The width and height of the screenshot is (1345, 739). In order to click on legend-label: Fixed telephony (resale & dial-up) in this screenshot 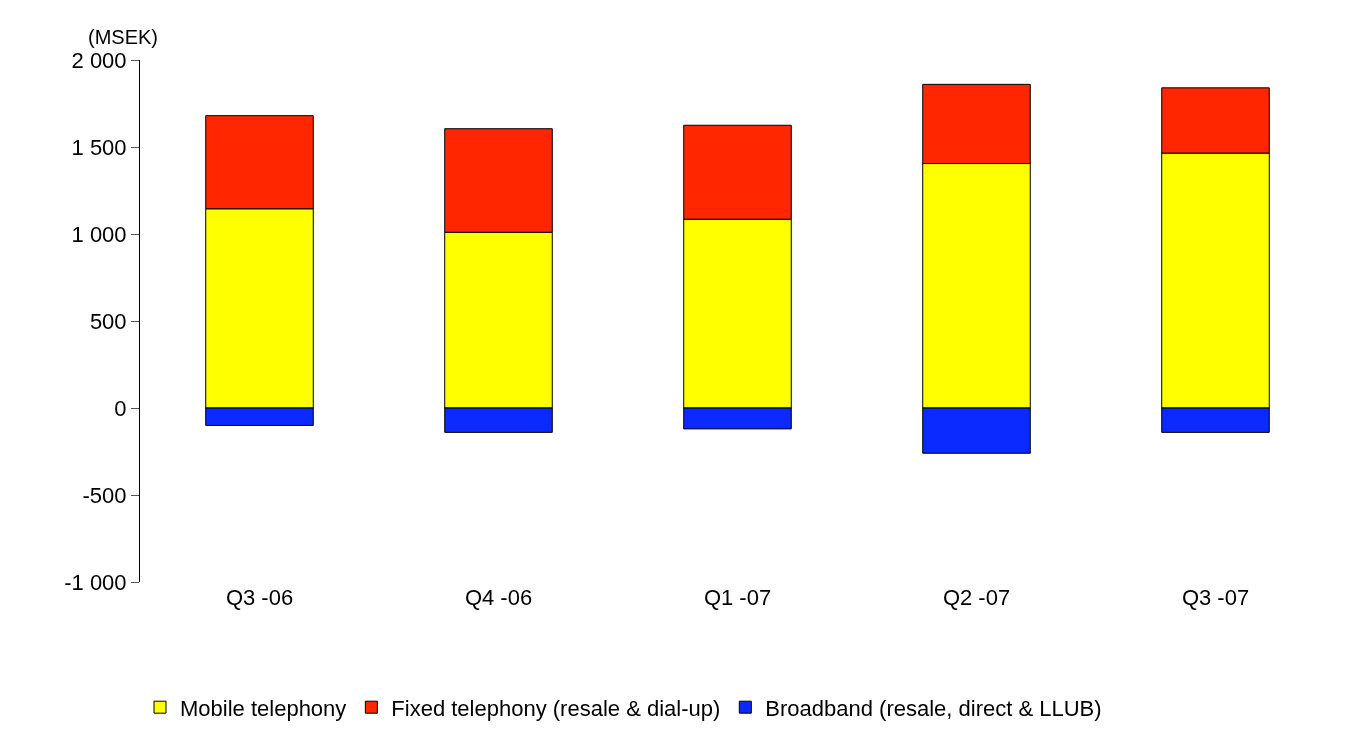, I will do `click(556, 708)`.